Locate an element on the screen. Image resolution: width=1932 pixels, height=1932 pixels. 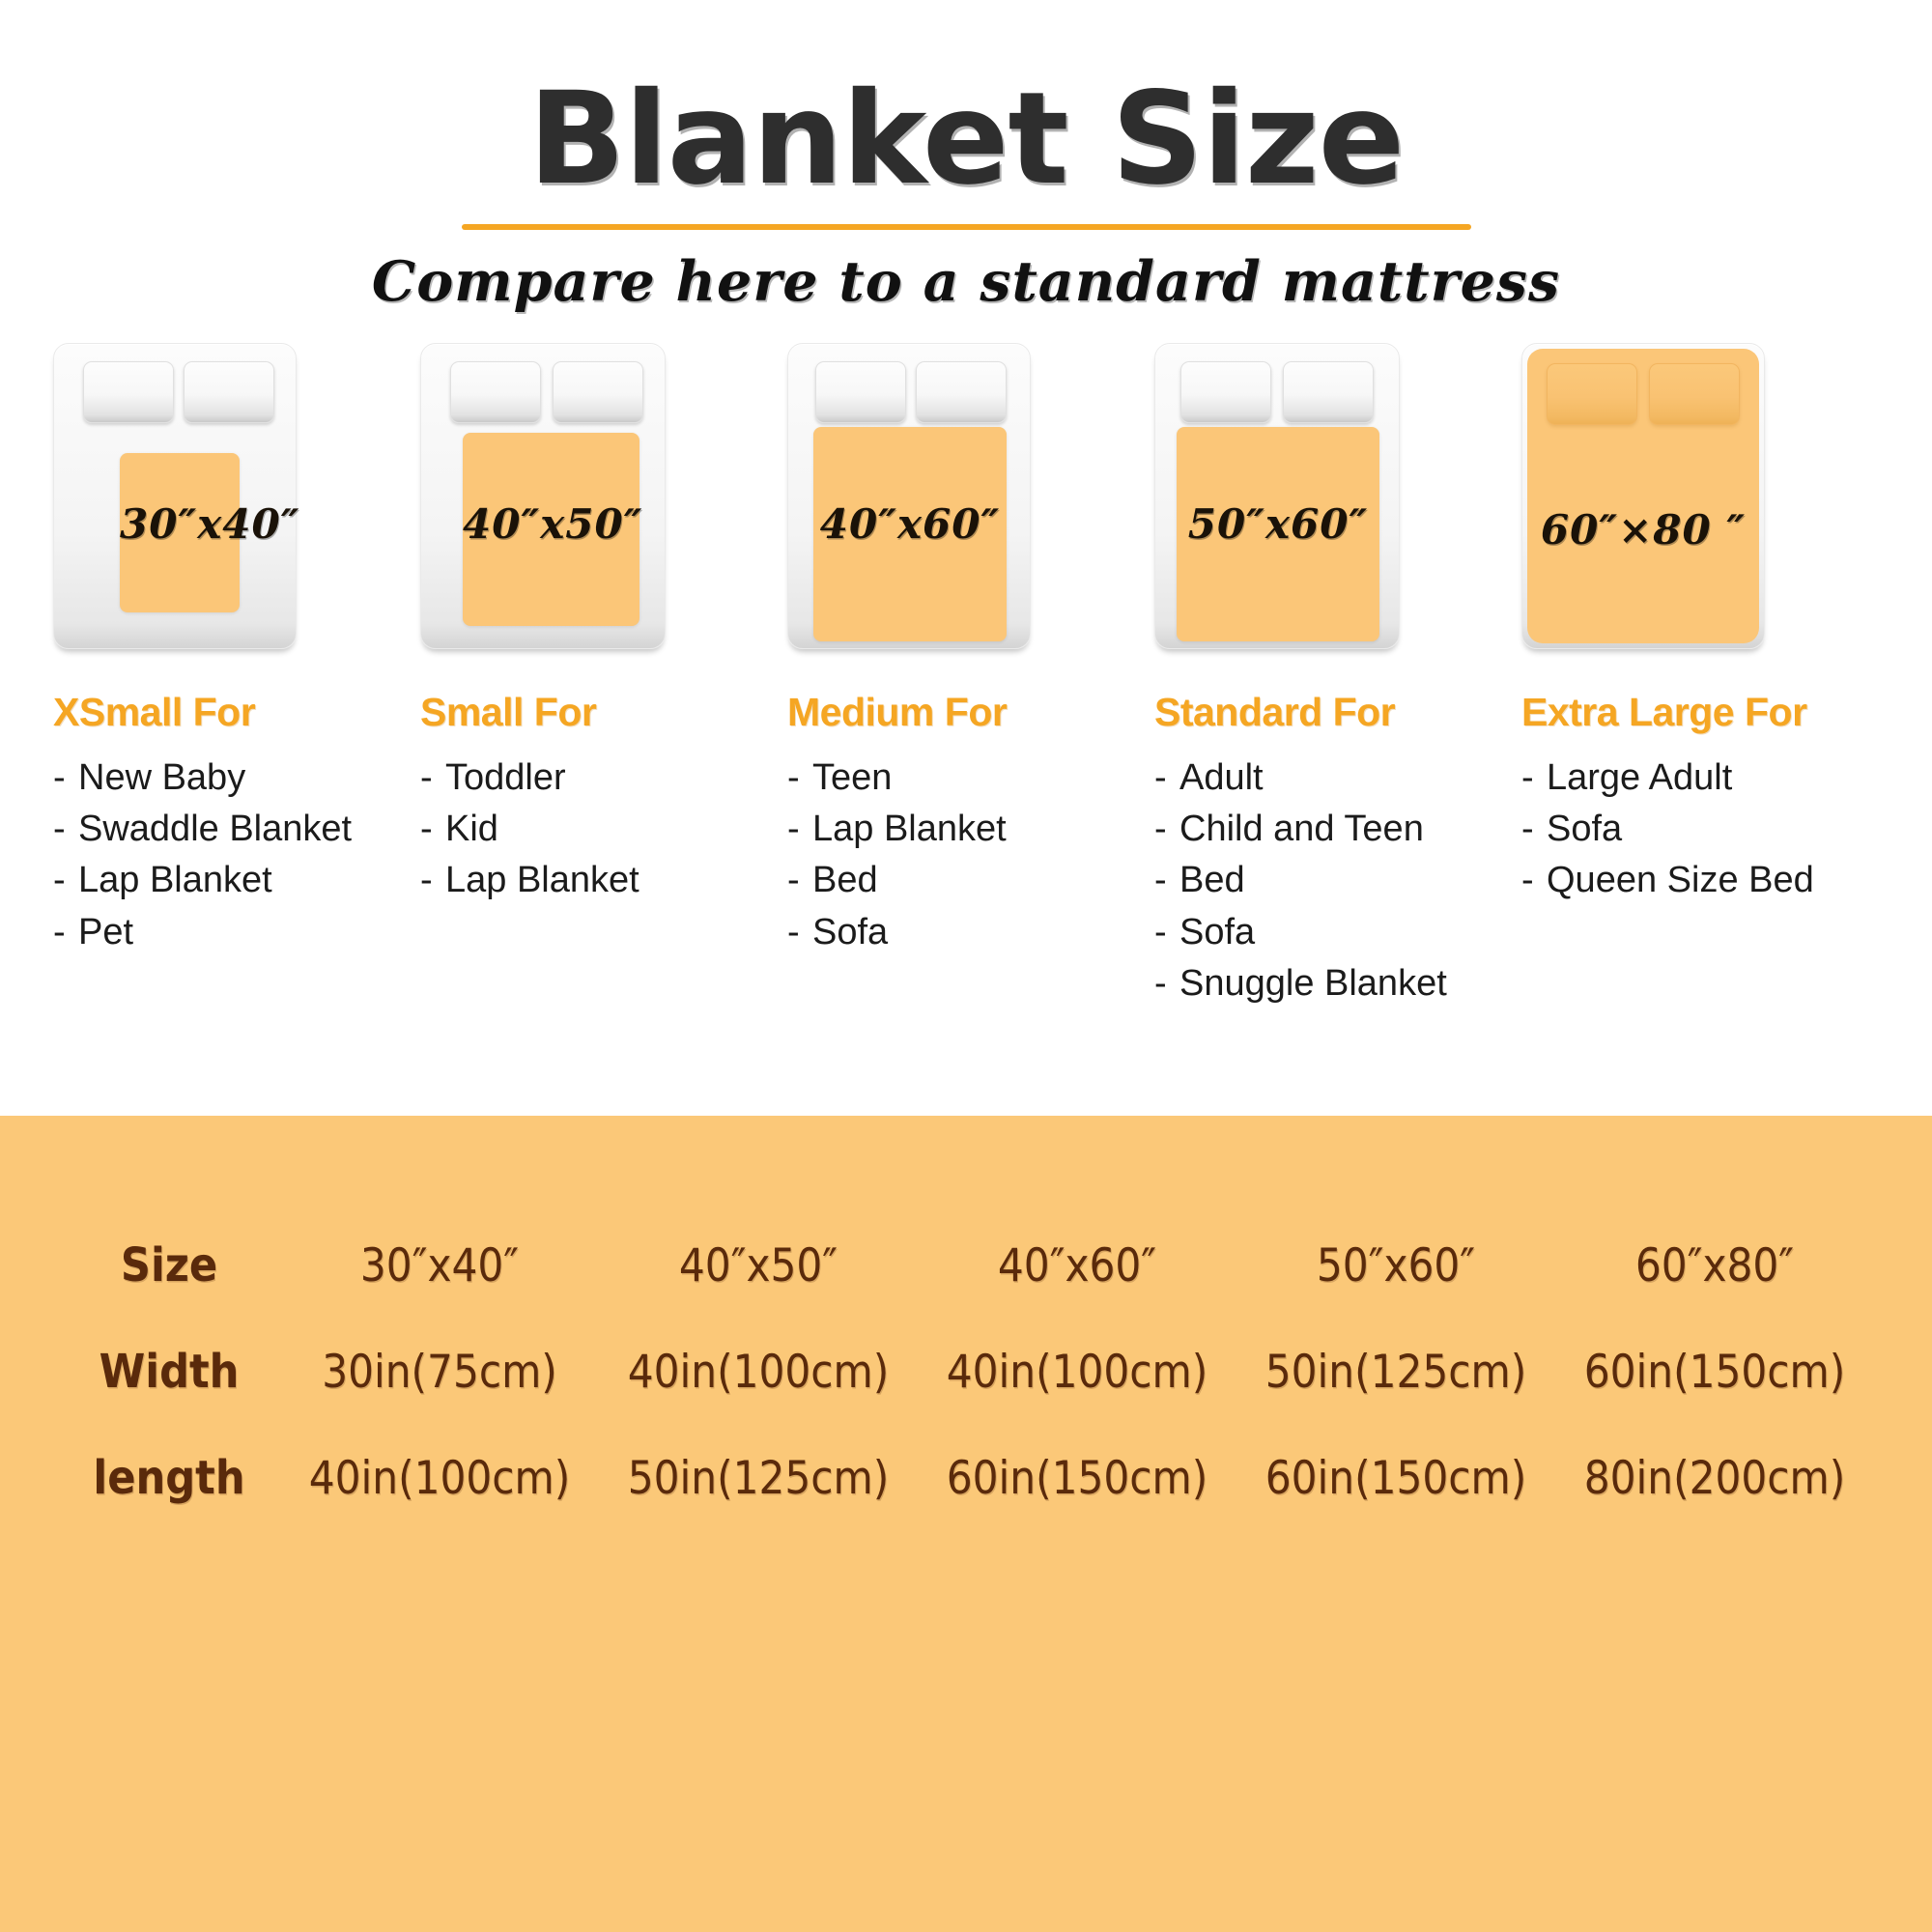
page-subtitle: Compare here to a standard mattress is located at coordinates (966, 281).